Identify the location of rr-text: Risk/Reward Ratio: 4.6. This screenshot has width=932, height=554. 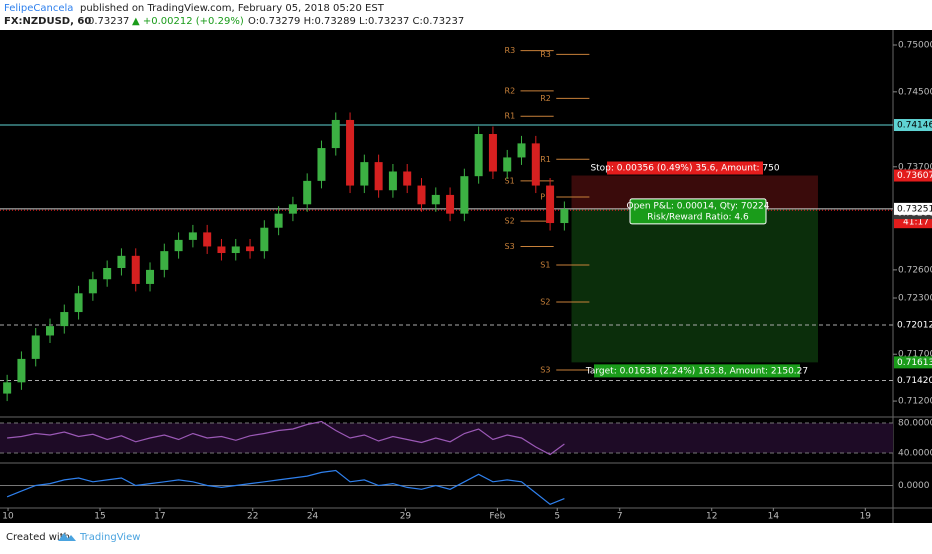
(698, 217).